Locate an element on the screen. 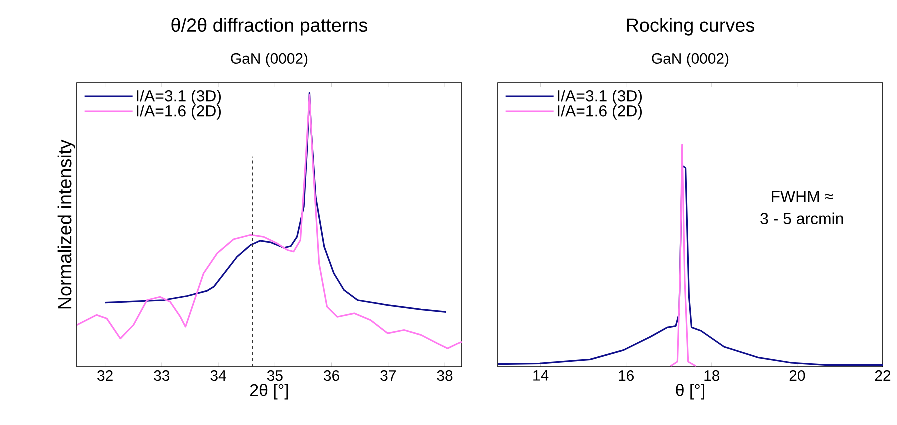  x-tick-label: 37 is located at coordinates (388, 376).